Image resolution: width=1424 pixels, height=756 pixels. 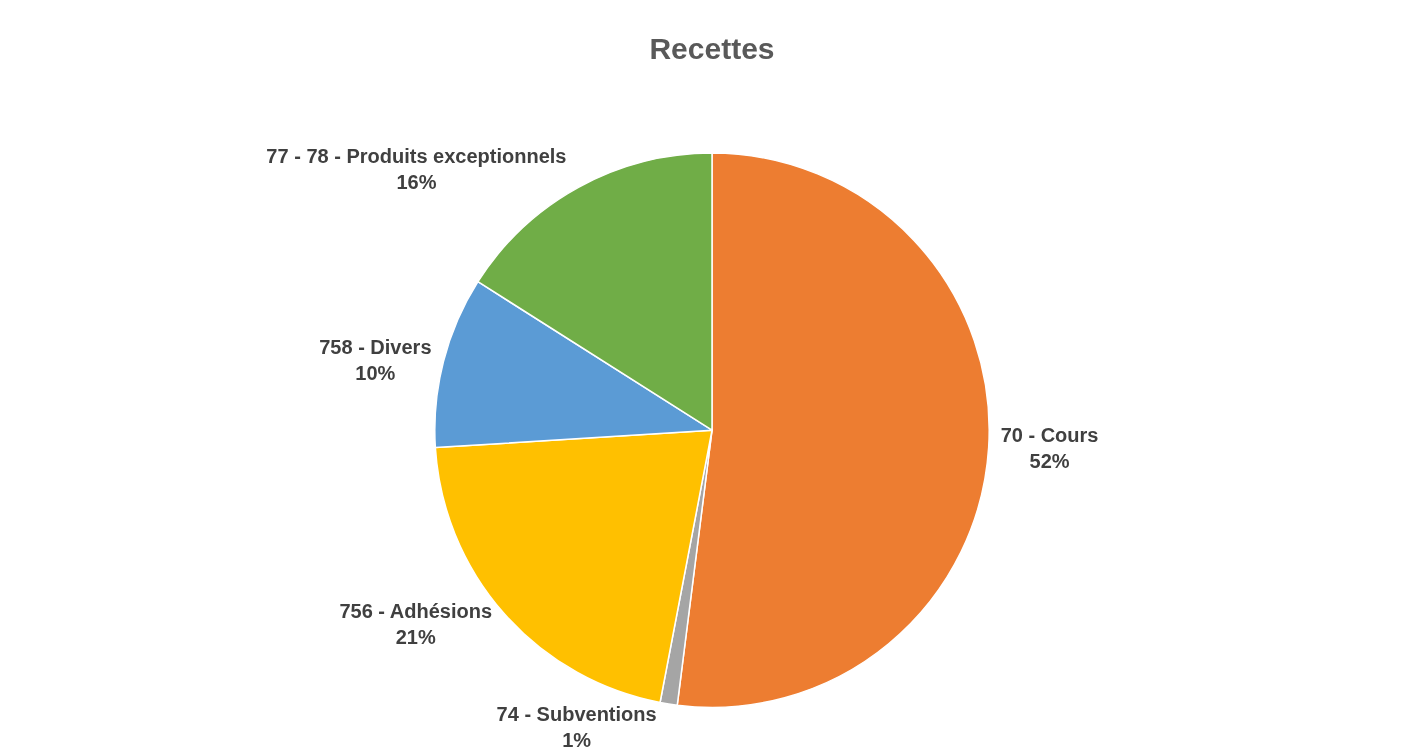 I want to click on slice-label: 758 - Divers, so click(x=375, y=346).